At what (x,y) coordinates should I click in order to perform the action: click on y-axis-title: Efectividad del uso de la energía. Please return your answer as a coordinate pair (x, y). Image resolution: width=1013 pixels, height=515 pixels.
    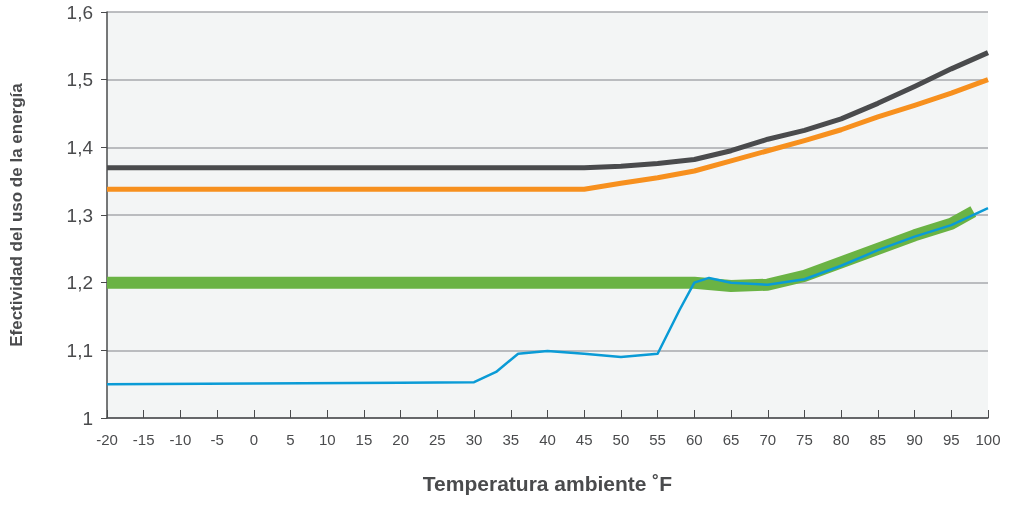
    Looking at the image, I should click on (16, 214).